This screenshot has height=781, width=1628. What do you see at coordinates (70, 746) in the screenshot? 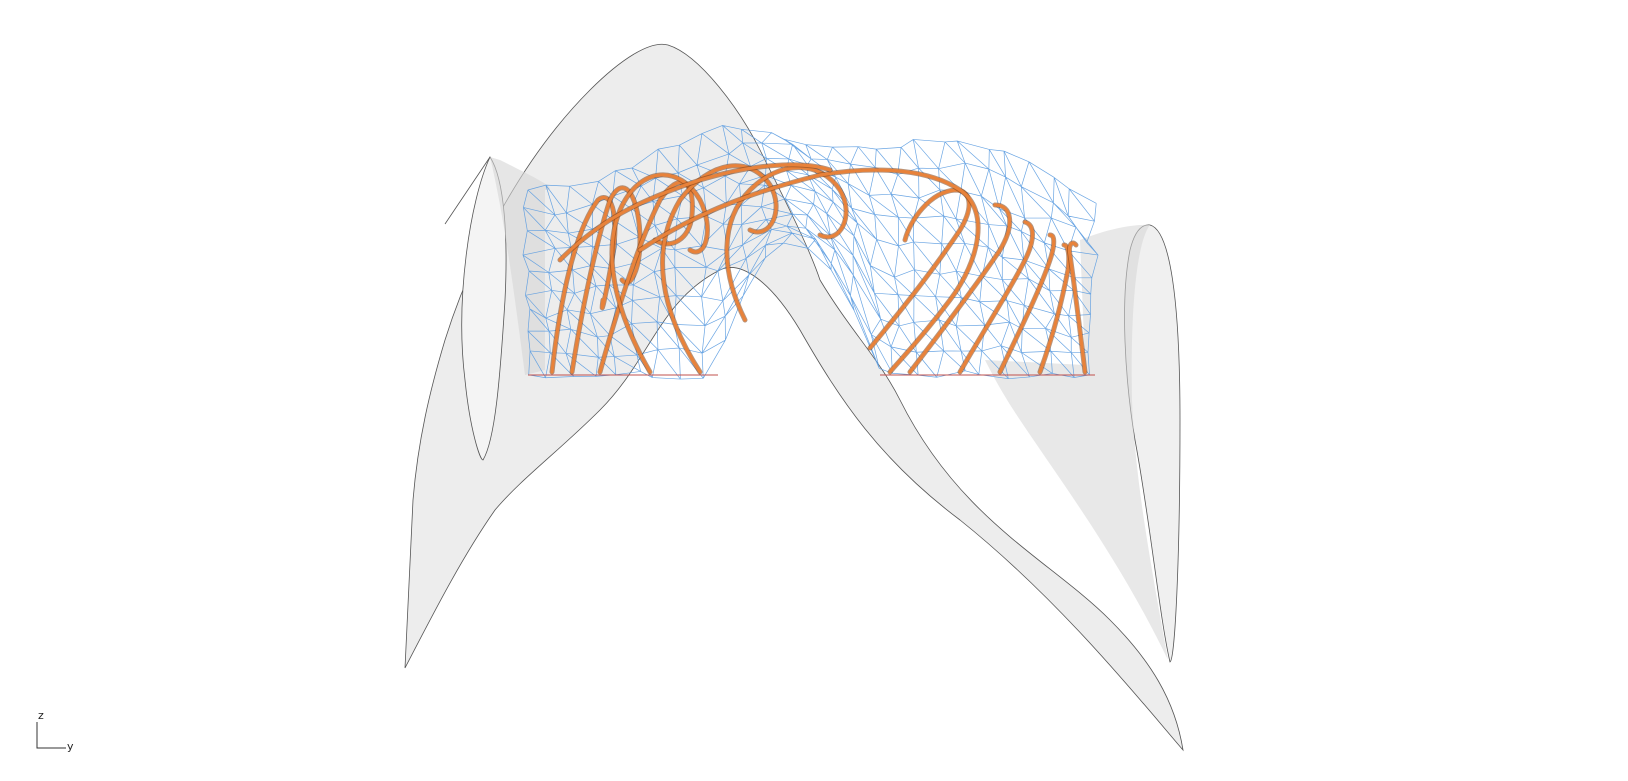
I see `axis-y-label: y` at bounding box center [70, 746].